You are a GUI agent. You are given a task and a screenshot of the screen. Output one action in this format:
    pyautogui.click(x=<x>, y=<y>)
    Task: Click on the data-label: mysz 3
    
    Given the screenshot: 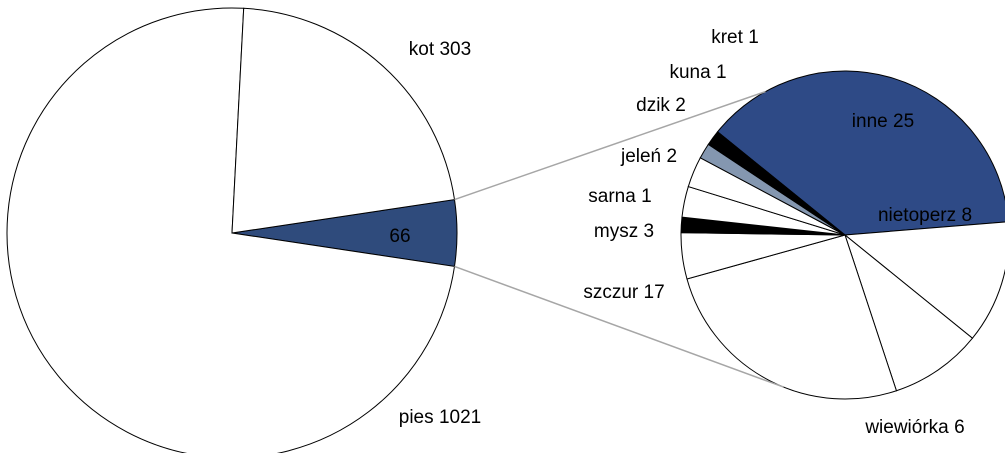 What is the action you would take?
    pyautogui.click(x=624, y=231)
    